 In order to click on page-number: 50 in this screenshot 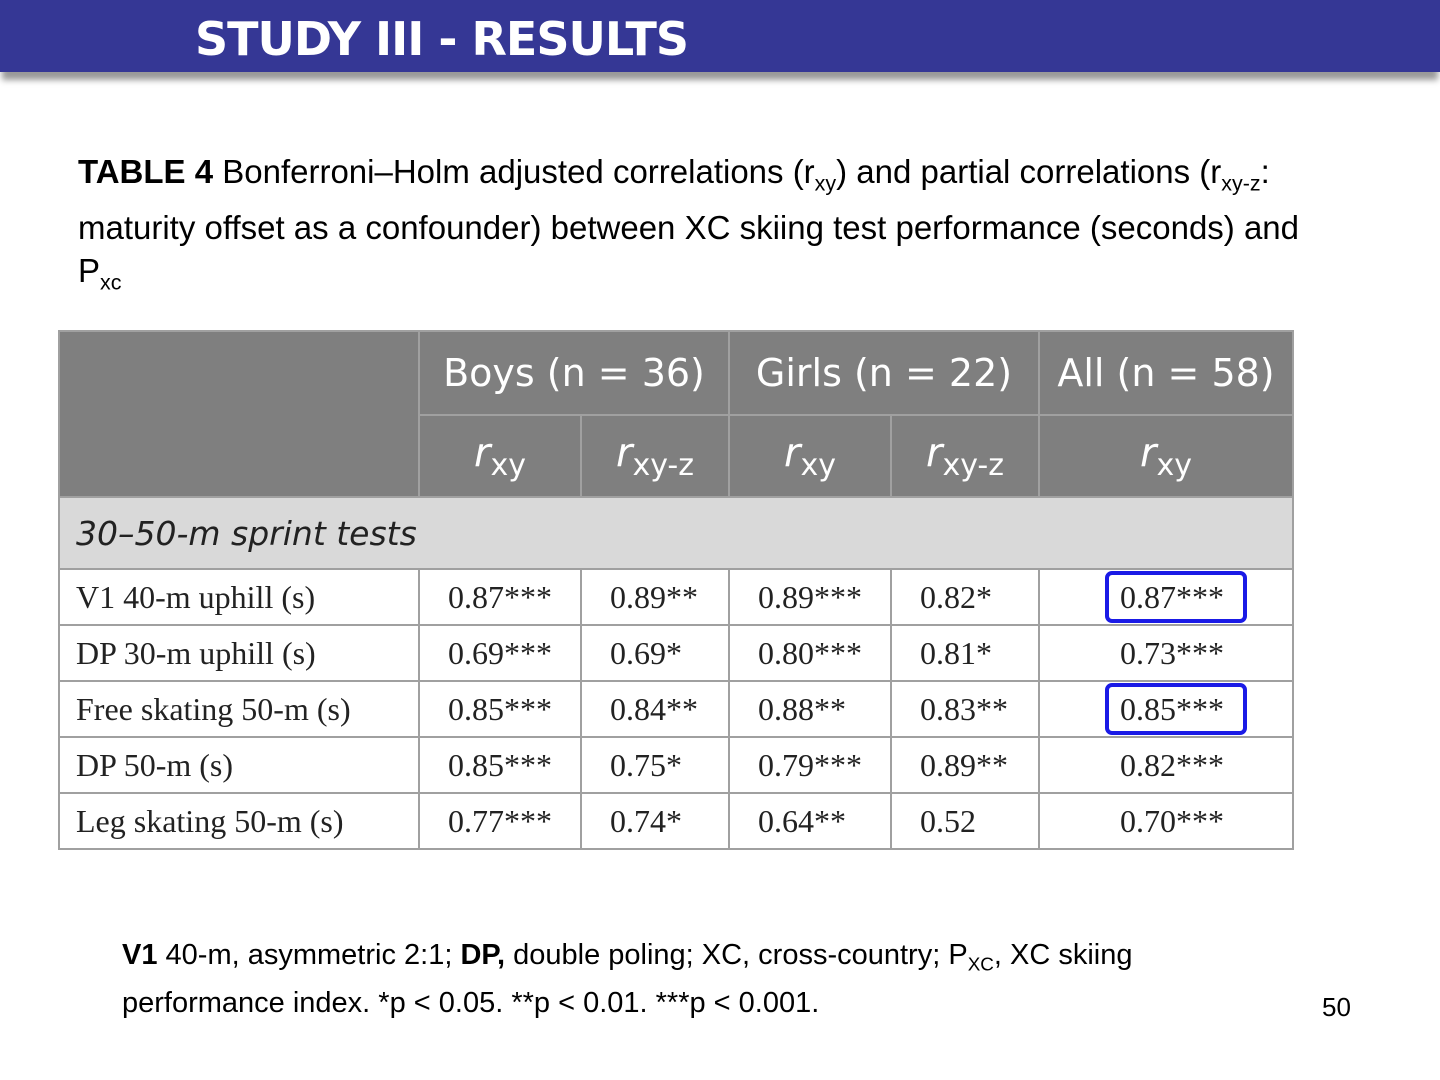, I will do `click(1336, 1007)`.